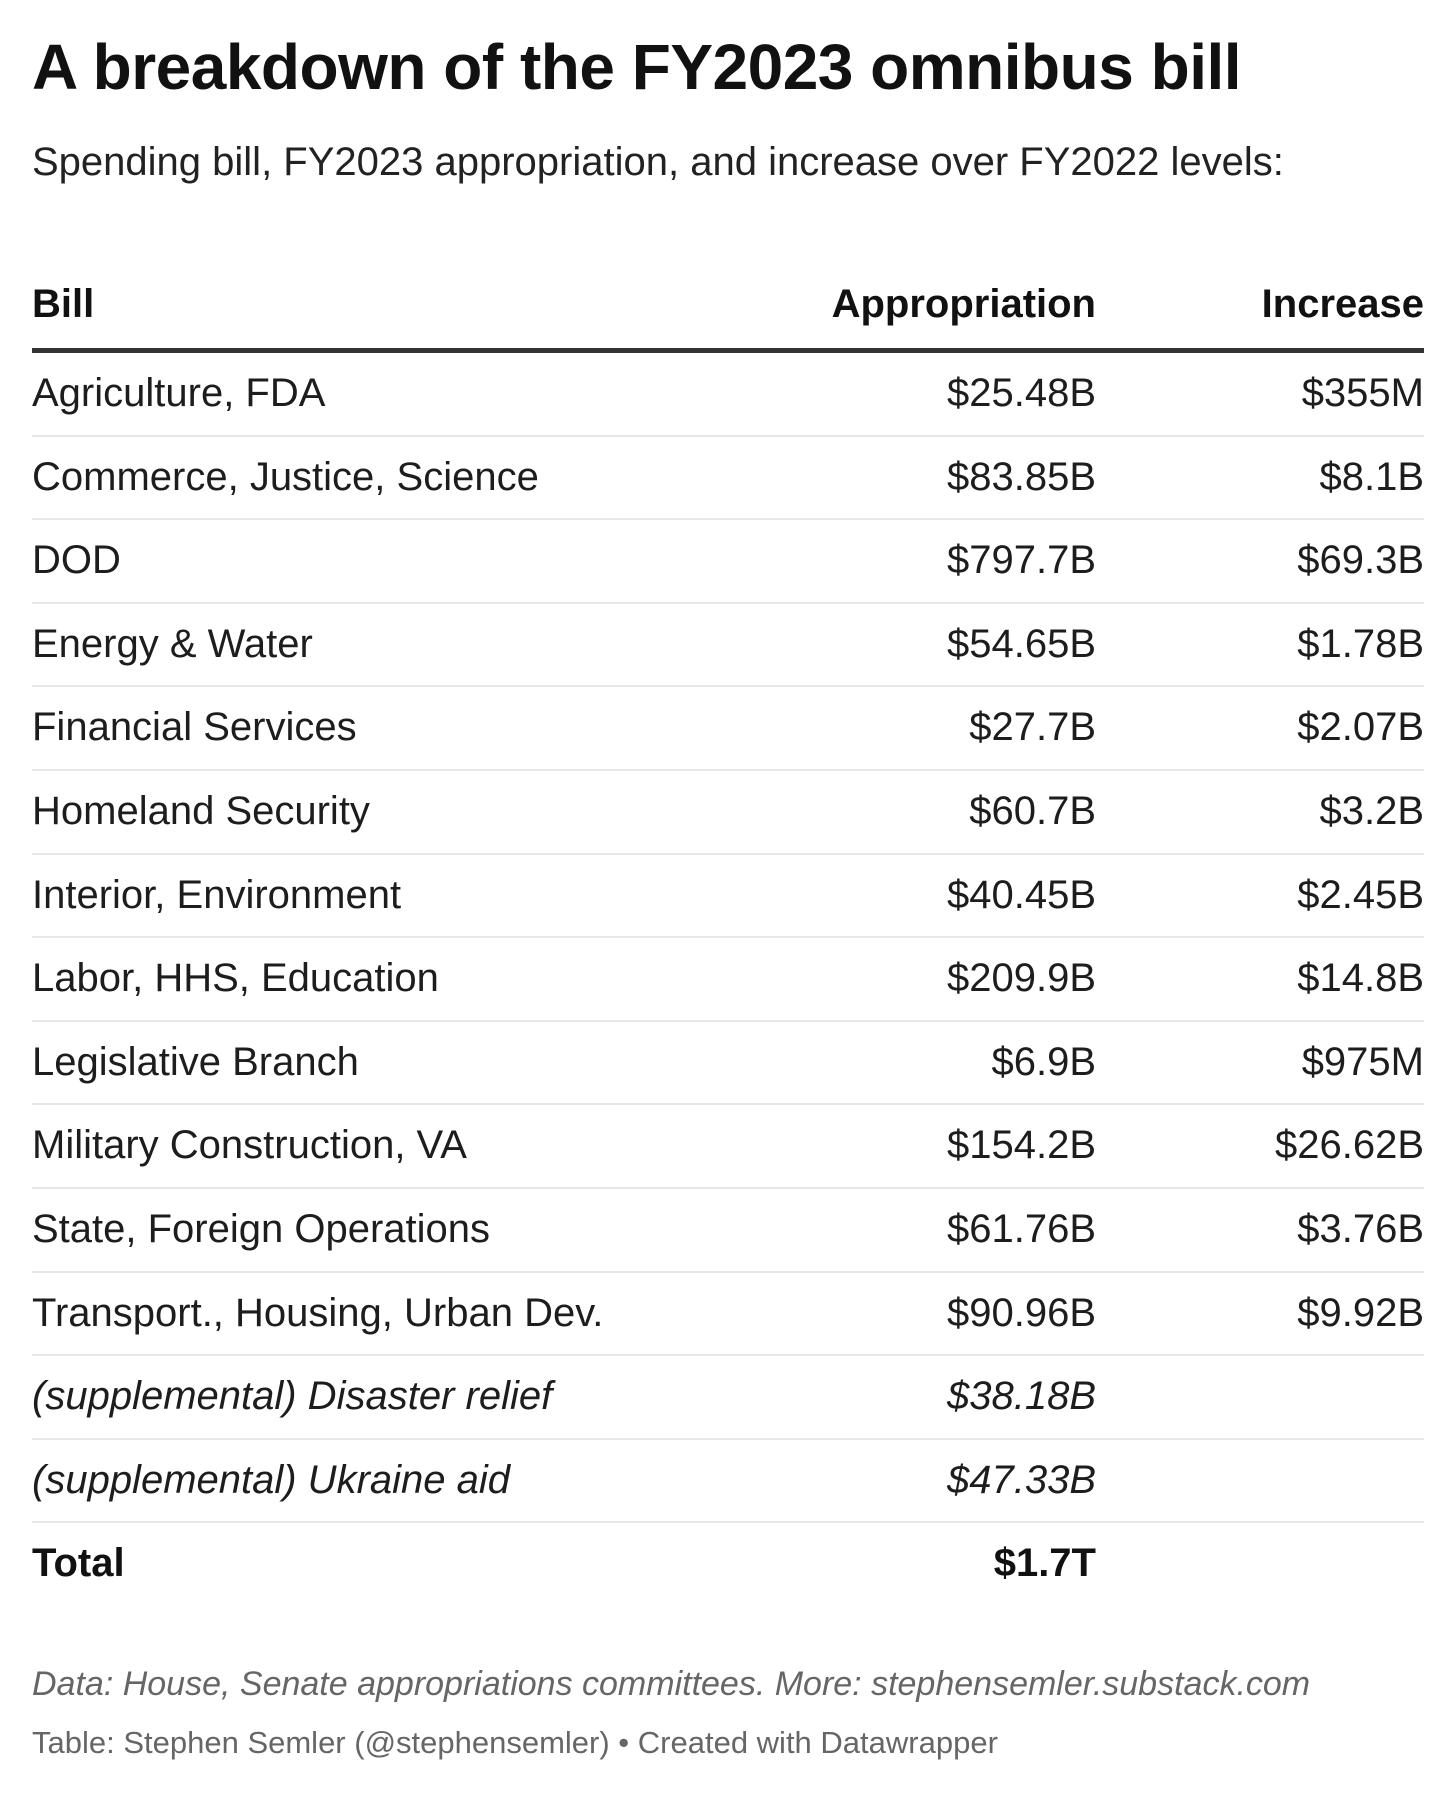  What do you see at coordinates (172, 643) in the screenshot?
I see `cell-bill: Energy & Water` at bounding box center [172, 643].